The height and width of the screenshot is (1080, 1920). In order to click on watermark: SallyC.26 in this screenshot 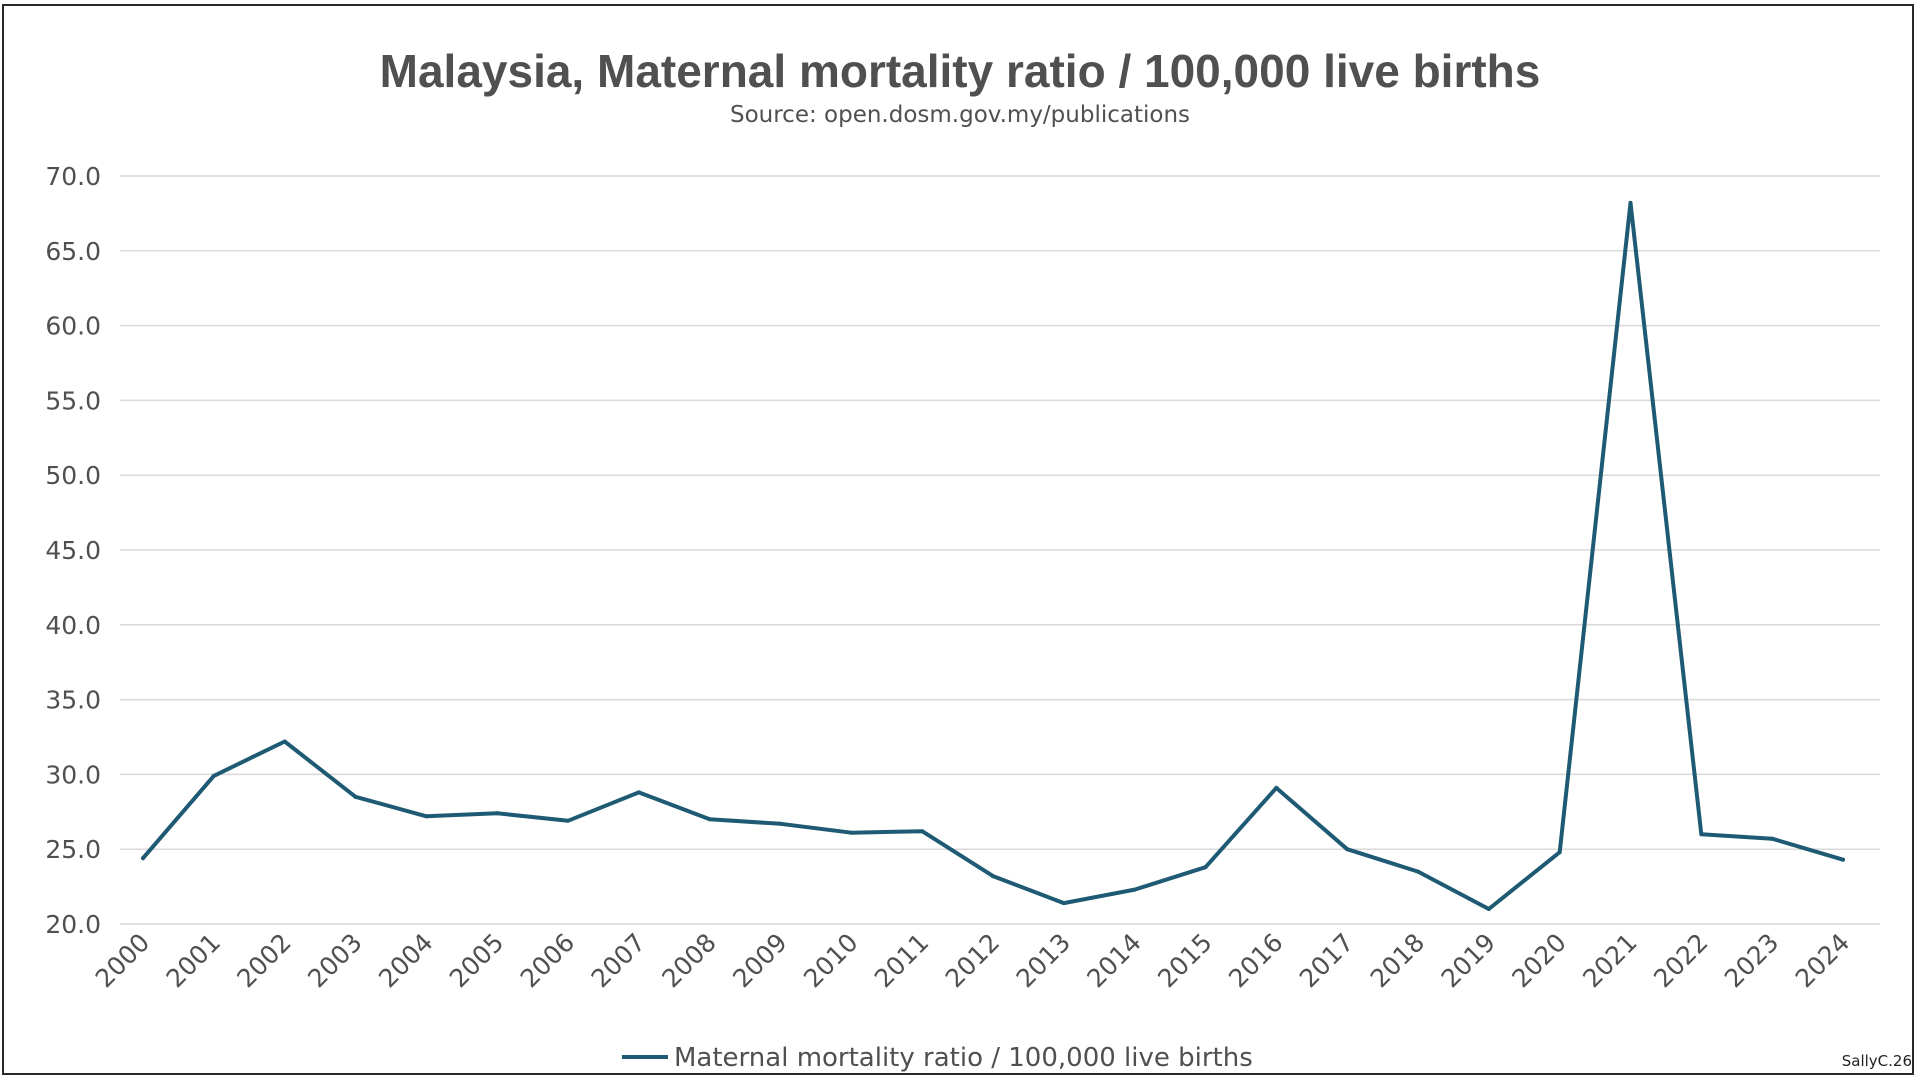, I will do `click(1876, 1061)`.